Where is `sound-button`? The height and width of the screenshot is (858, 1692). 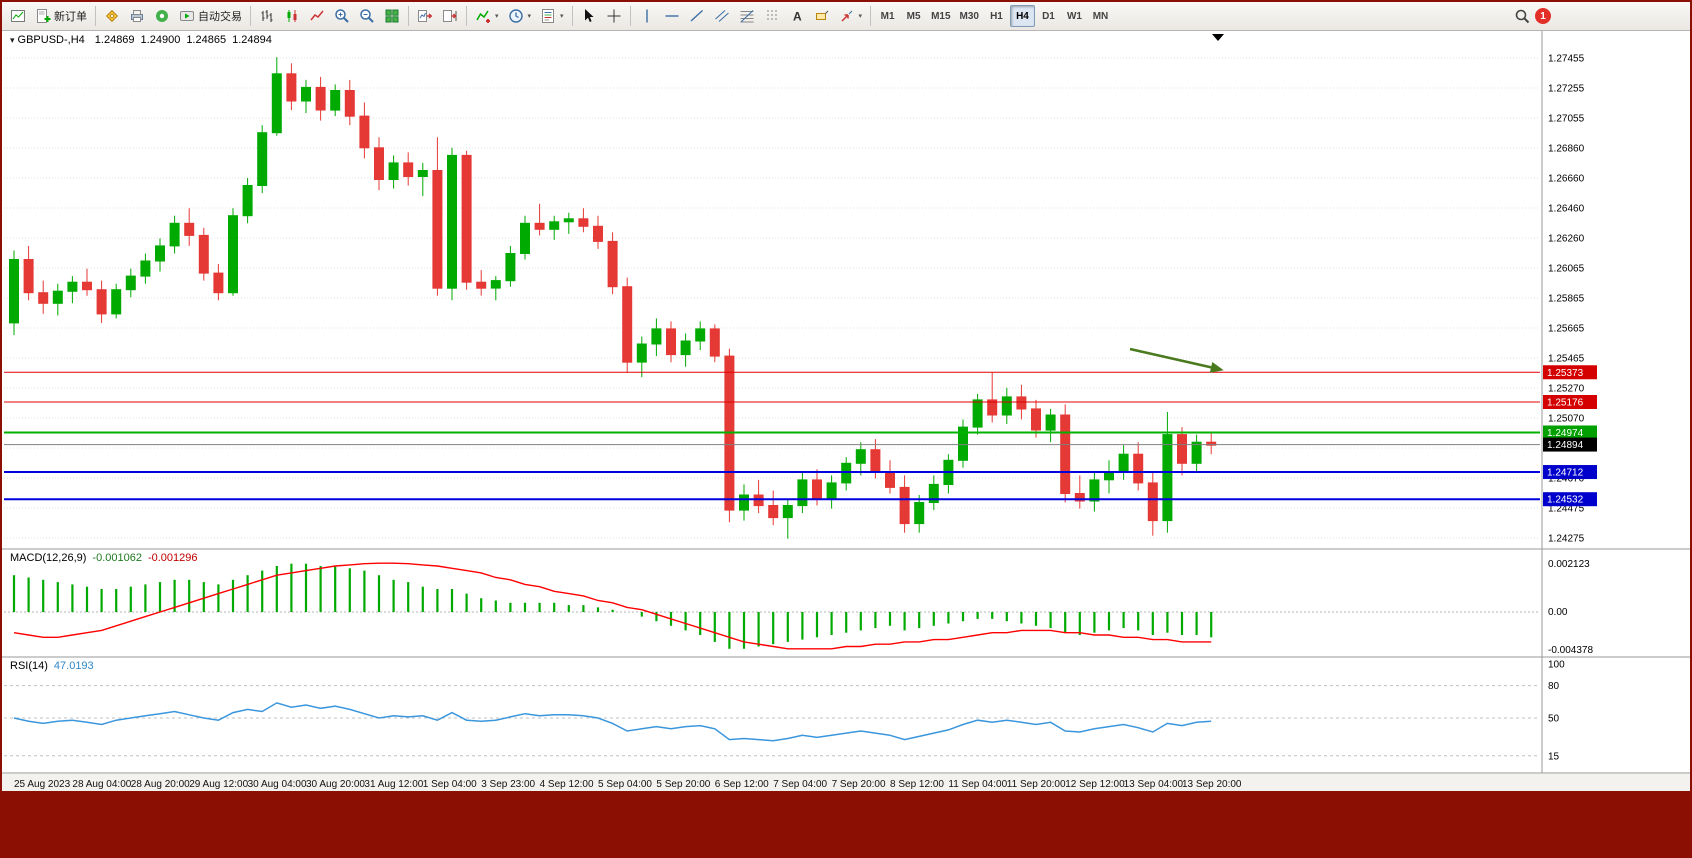
sound-button is located at coordinates (162, 16).